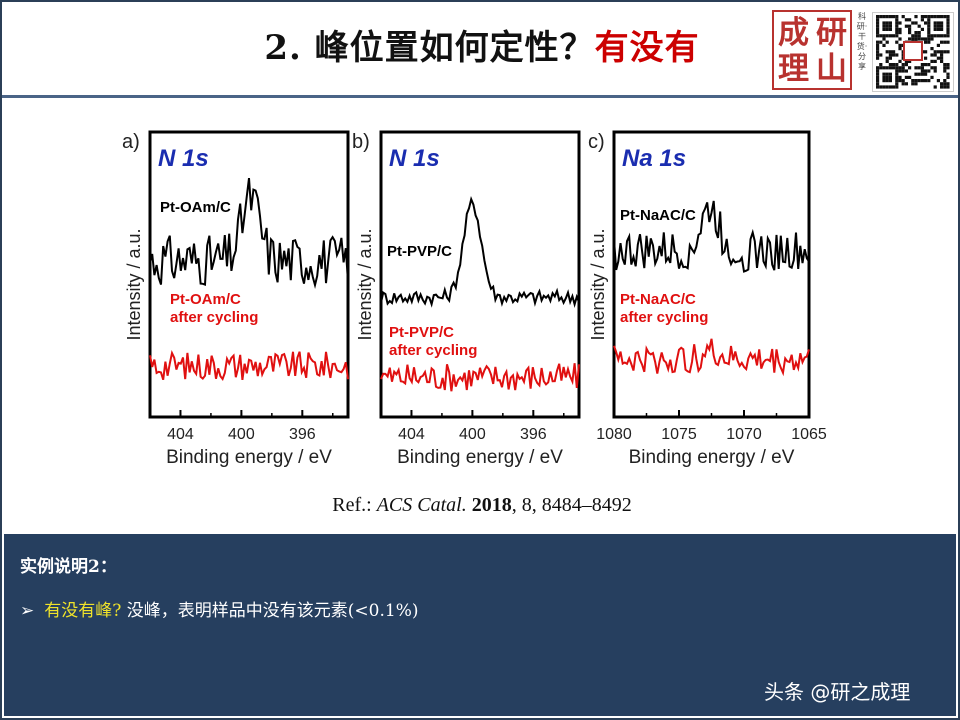 This screenshot has width=960, height=720. Describe the element at coordinates (491, 505) in the screenshot. I see `ref-year: 2018` at that location.